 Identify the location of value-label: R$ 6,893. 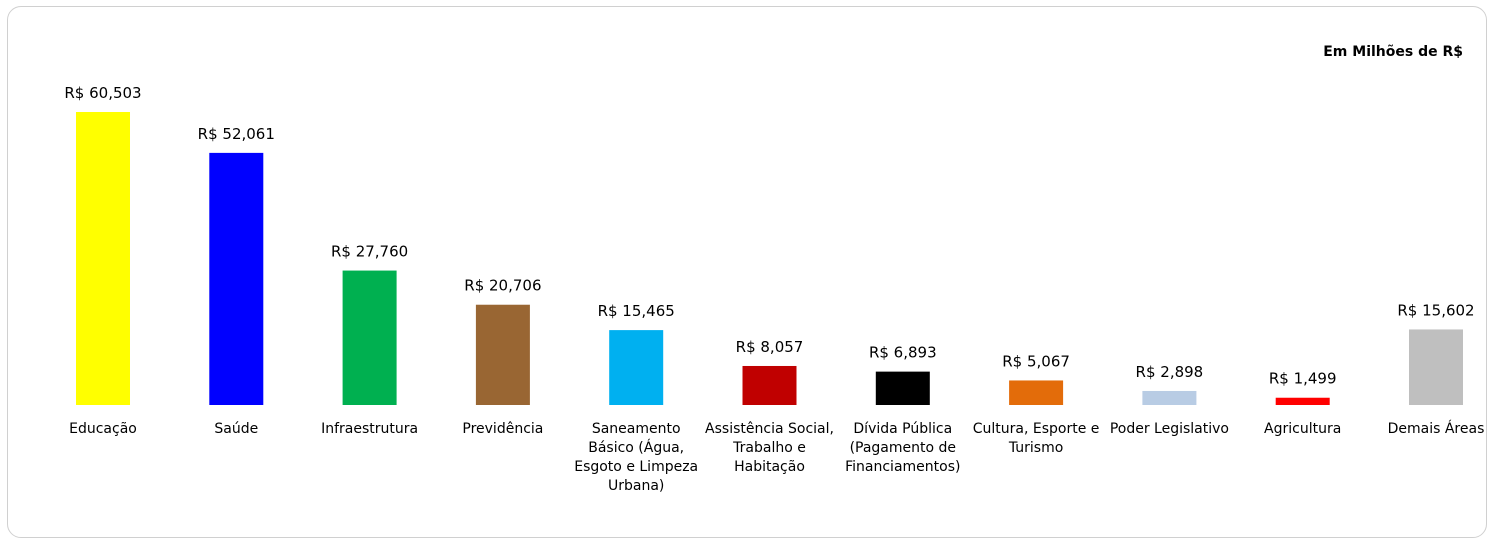
(903, 353).